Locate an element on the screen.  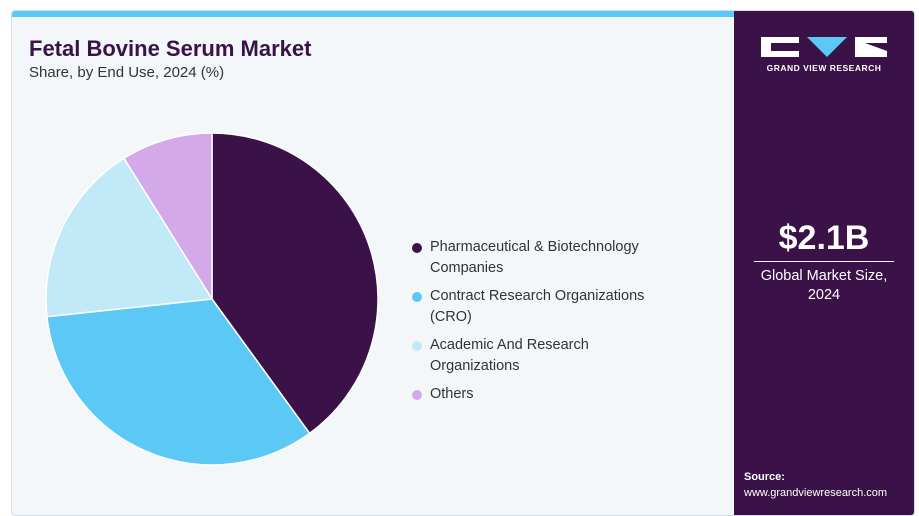
source-label: Source: is located at coordinates (764, 477).